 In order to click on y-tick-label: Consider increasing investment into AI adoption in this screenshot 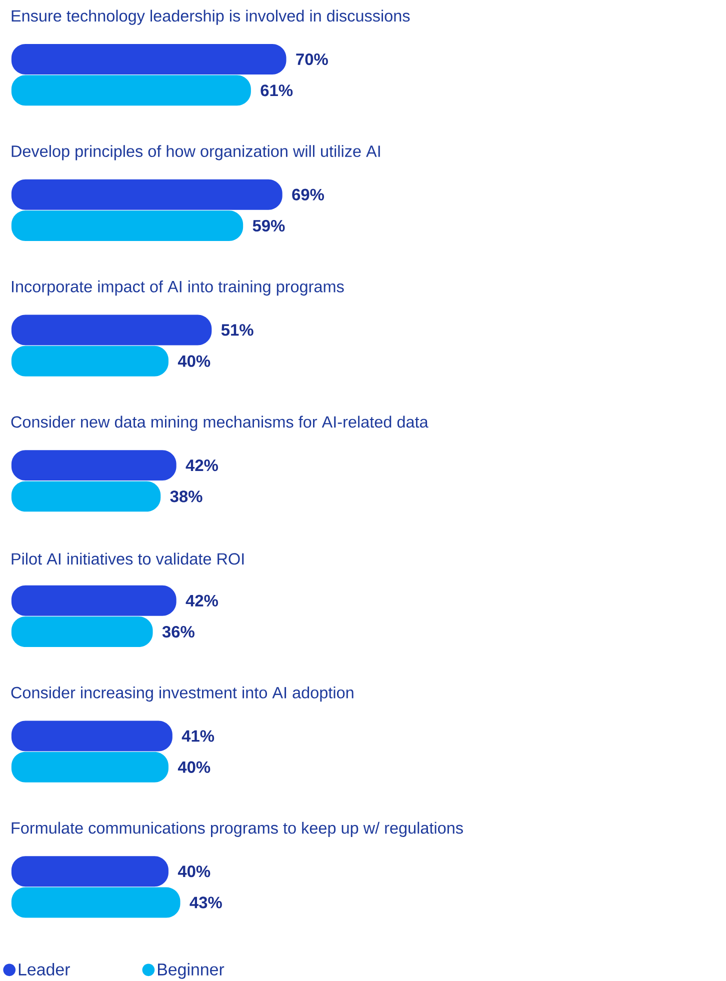, I will do `click(182, 694)`.